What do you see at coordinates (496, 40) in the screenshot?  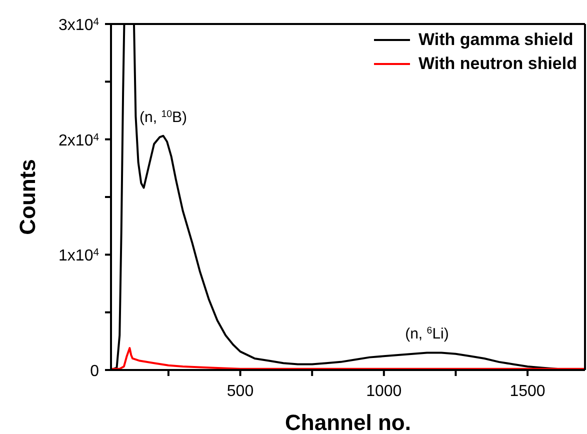 I see `legend-label: With gamma shield` at bounding box center [496, 40].